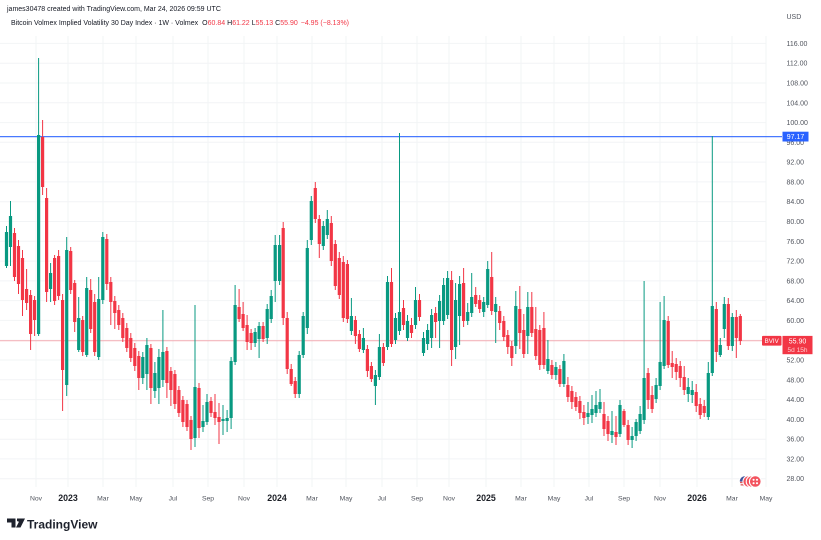 This screenshot has height=540, width=821. I want to click on svg-text: 68.00, so click(796, 281).